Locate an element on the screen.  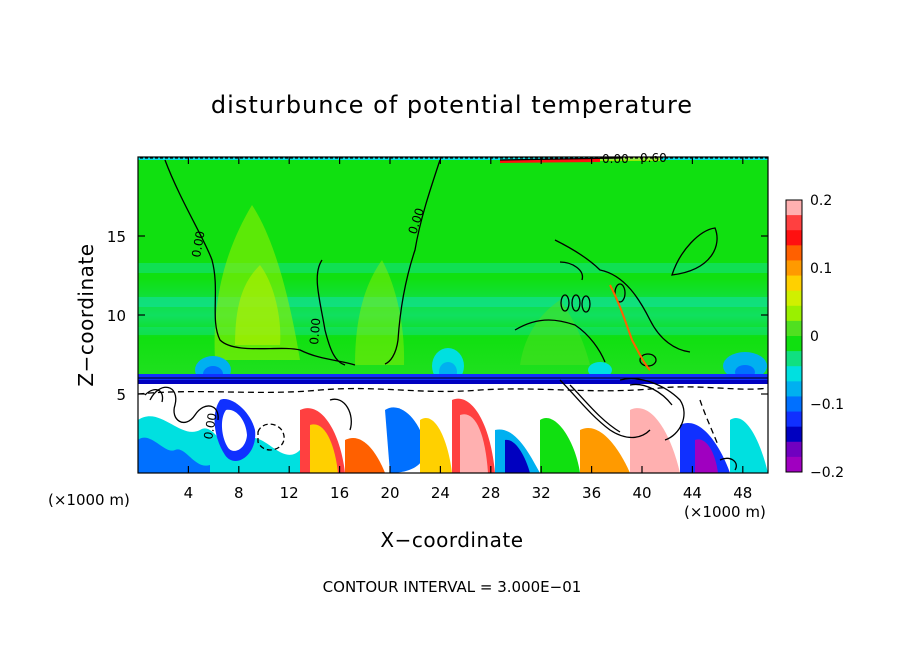
colorbar-tick-label: −0.2 is located at coordinates (827, 473).